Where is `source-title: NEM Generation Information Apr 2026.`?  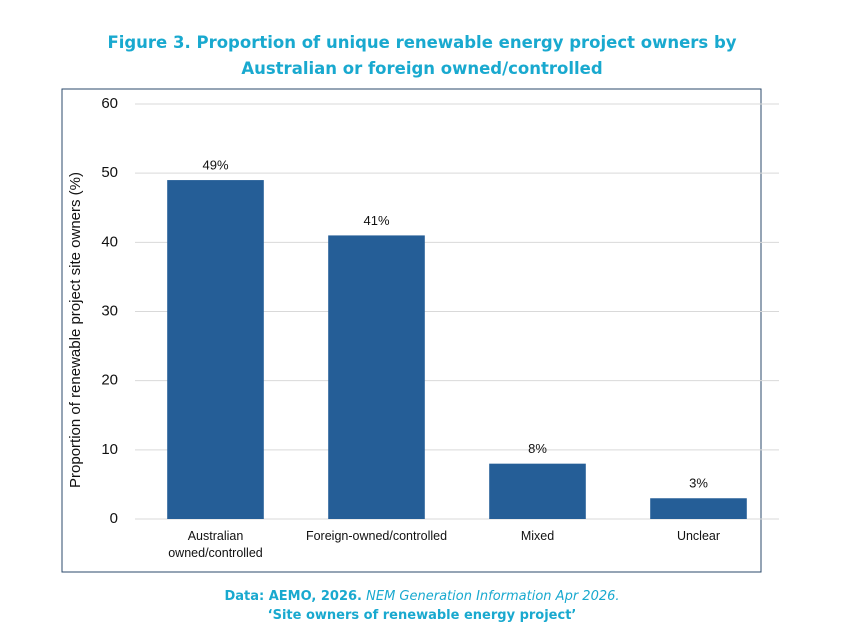 source-title: NEM Generation Information Apr 2026. is located at coordinates (493, 596).